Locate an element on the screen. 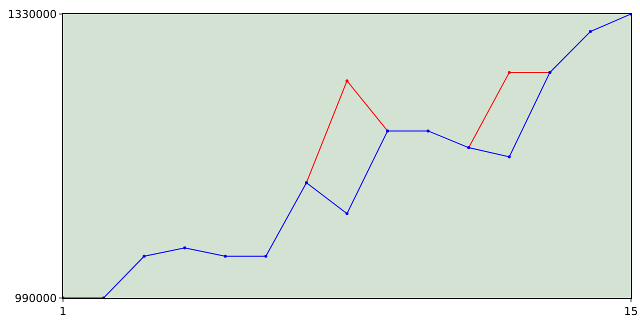  y-tick-label: 990000 is located at coordinates (35, 298).